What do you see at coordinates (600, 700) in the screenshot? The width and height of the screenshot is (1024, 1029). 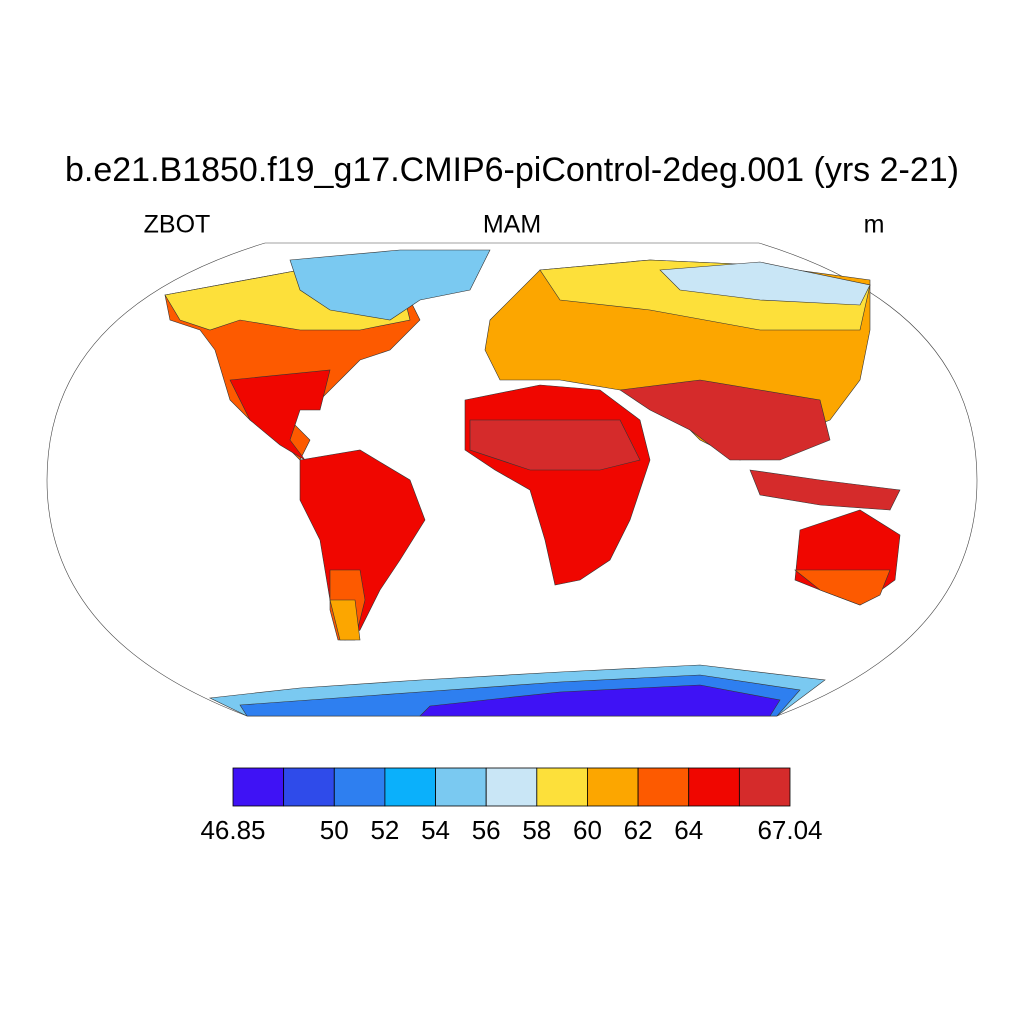 I see `antarctica-plateau` at bounding box center [600, 700].